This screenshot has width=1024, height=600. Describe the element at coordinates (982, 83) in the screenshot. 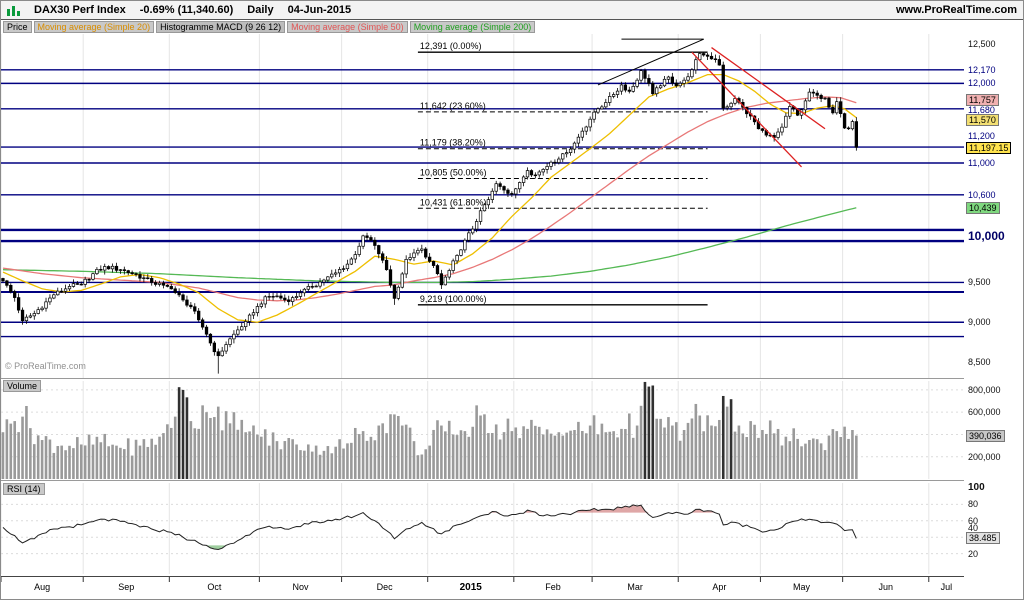

I see `price-level-label: 12,000` at that location.